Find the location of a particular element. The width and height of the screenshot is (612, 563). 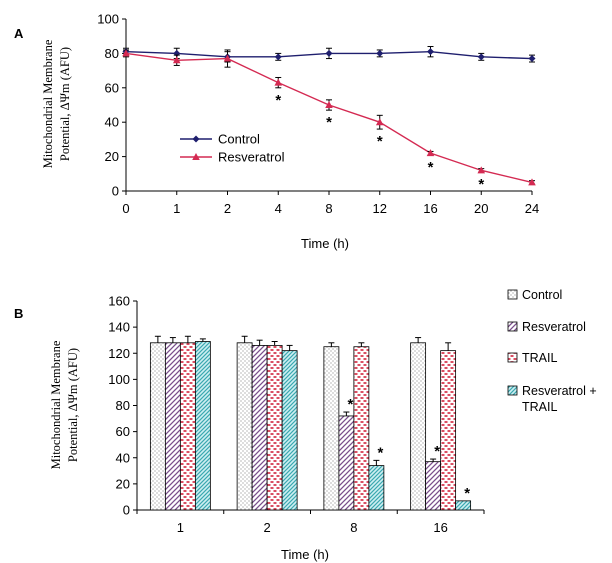

x-tick-label: 20 is located at coordinates (481, 208).